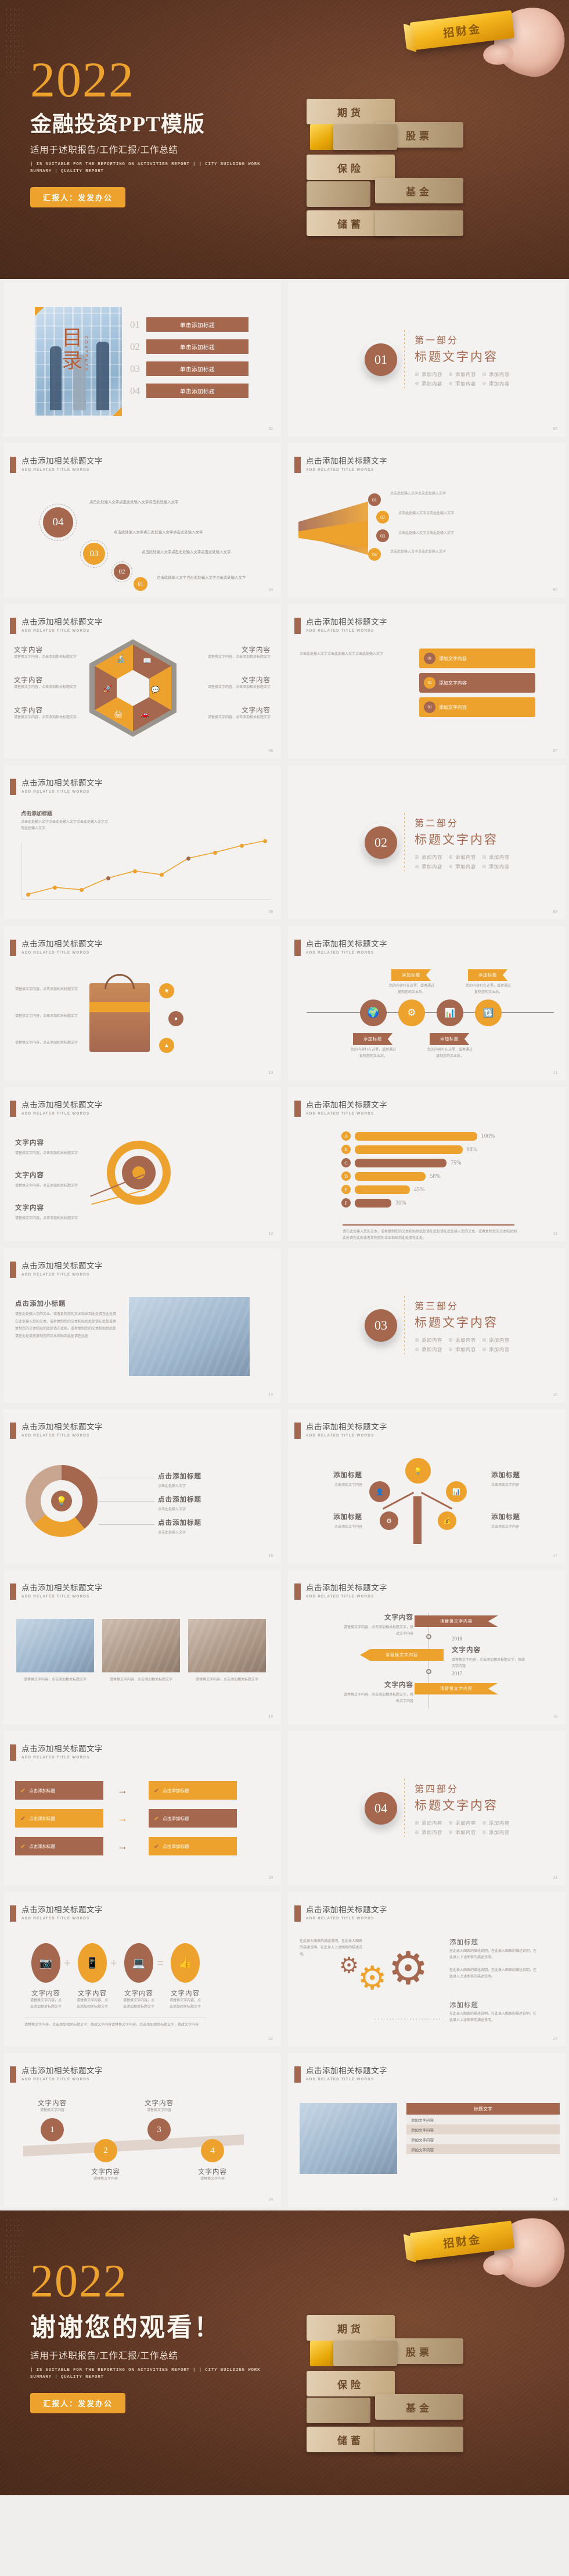 The image size is (569, 2576). I want to click on toc-list: 01 单击添加标题 02 单击添加标题 03 单击添加标题 04 单击添加标题, so click(189, 361).